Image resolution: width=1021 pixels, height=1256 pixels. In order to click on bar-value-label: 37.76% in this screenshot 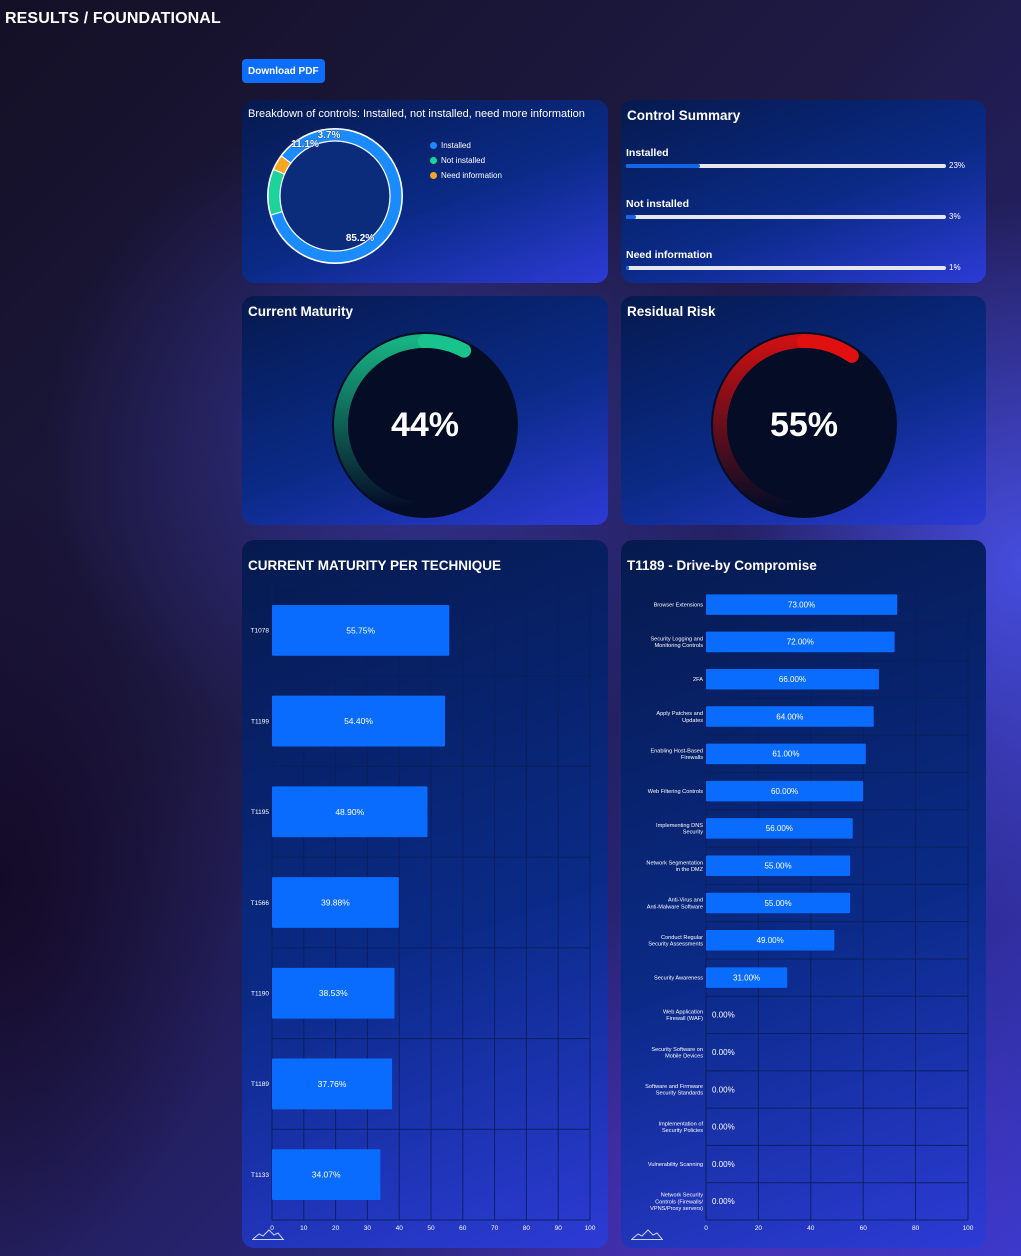, I will do `click(332, 1084)`.